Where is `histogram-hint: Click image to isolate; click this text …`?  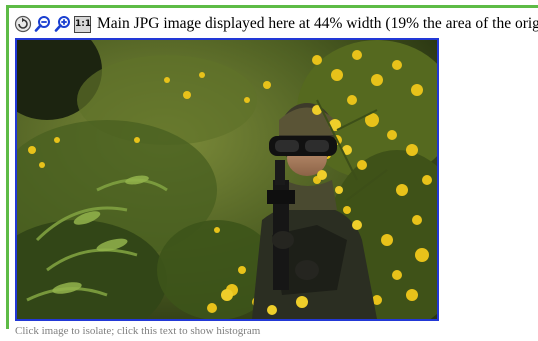 histogram-hint: Click image to isolate; click this text … is located at coordinates (138, 331).